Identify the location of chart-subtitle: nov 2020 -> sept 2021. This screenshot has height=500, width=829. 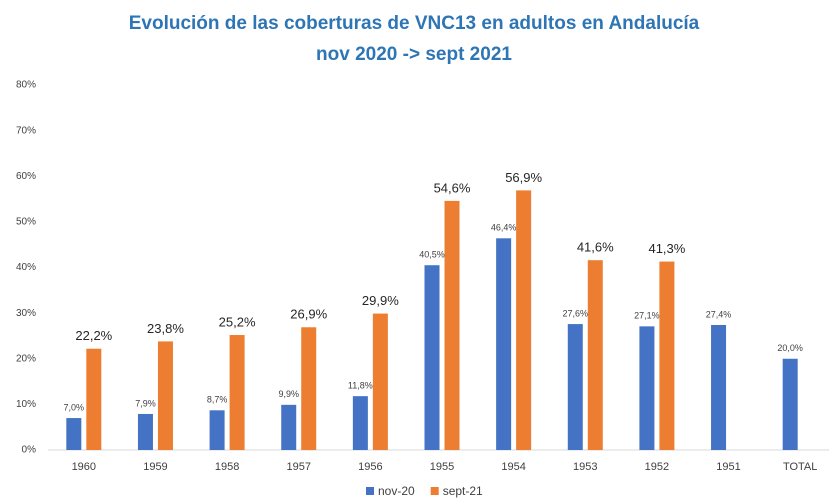
(414, 54).